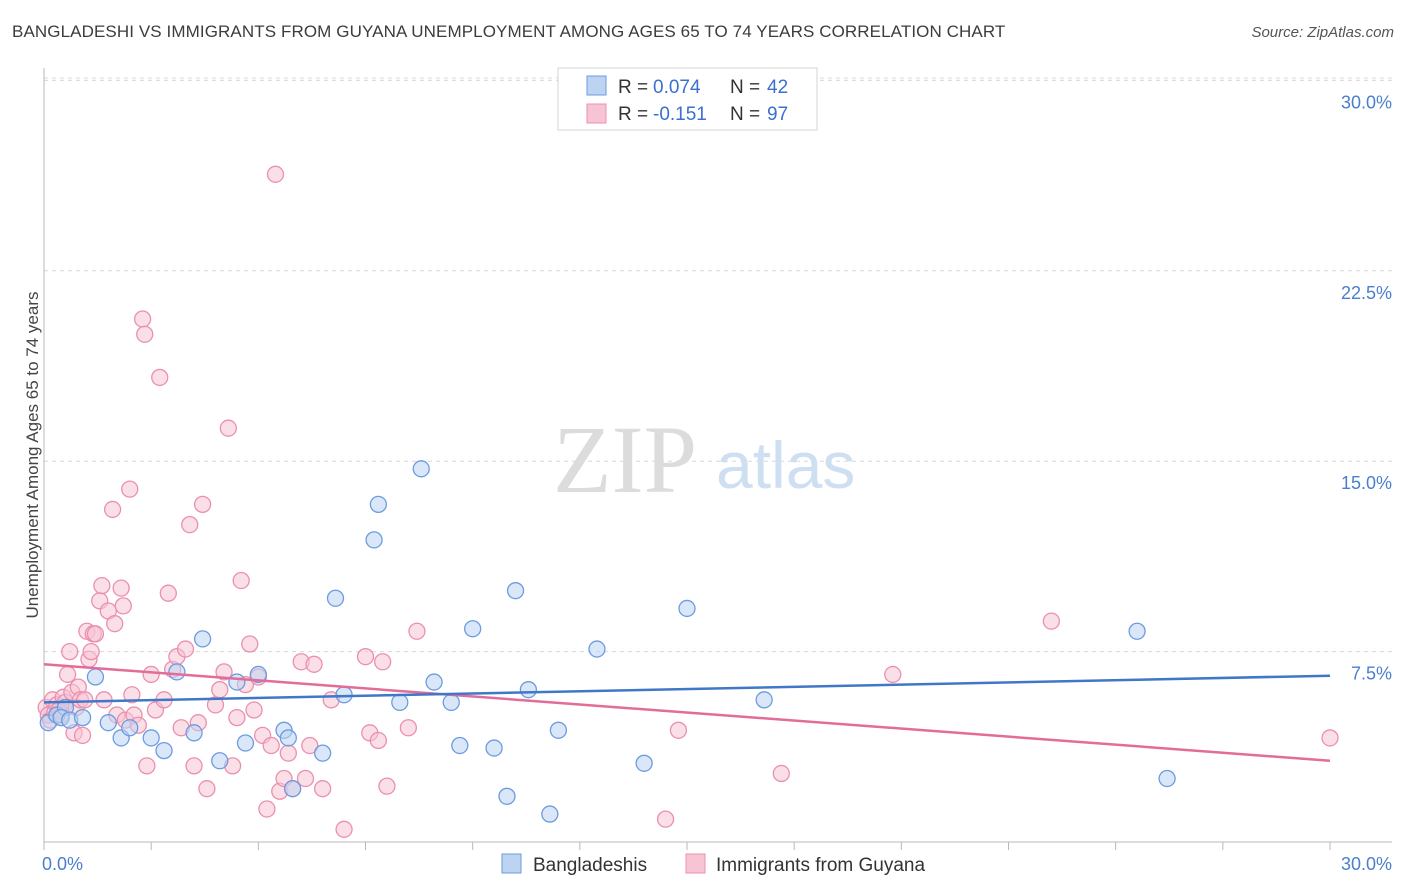 The width and height of the screenshot is (1406, 892). I want to click on y-tick-label-3: 30.0%, so click(1366, 102).